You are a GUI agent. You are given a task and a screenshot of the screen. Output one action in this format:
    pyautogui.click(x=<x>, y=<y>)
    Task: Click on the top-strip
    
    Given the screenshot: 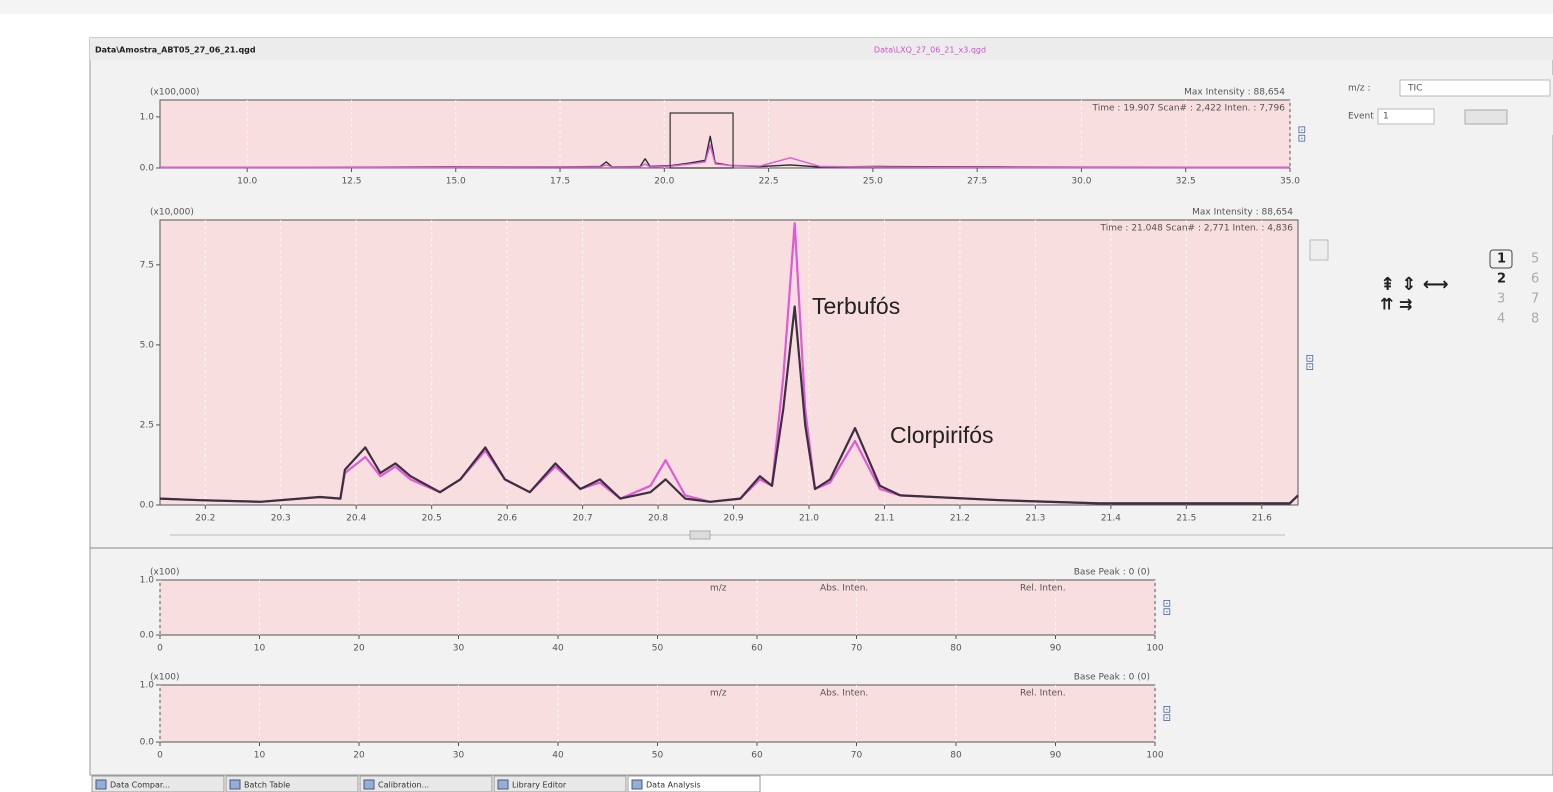 What is the action you would take?
    pyautogui.click(x=776, y=7)
    